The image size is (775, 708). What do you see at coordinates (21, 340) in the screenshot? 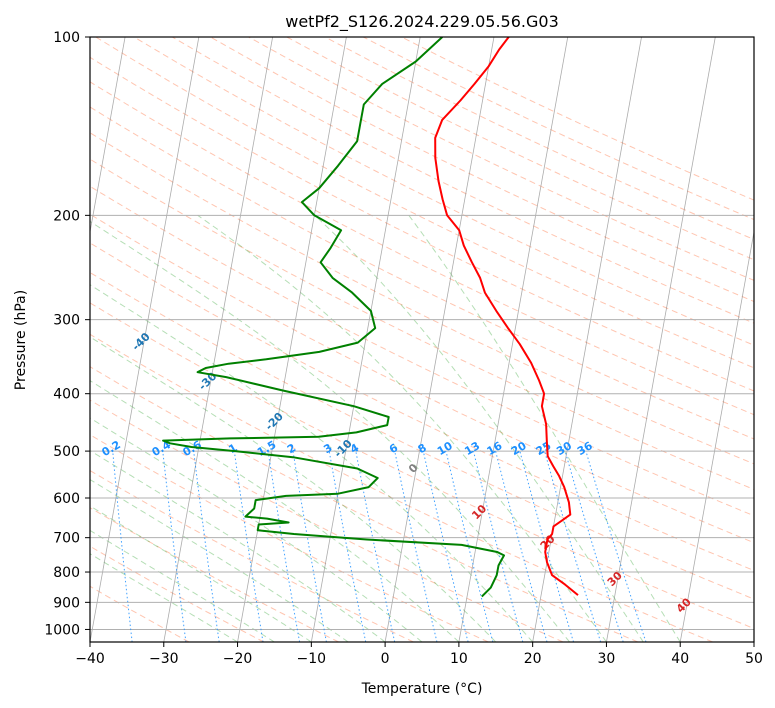
I see `y-axis-title: Pressure (hPa)` at bounding box center [21, 340].